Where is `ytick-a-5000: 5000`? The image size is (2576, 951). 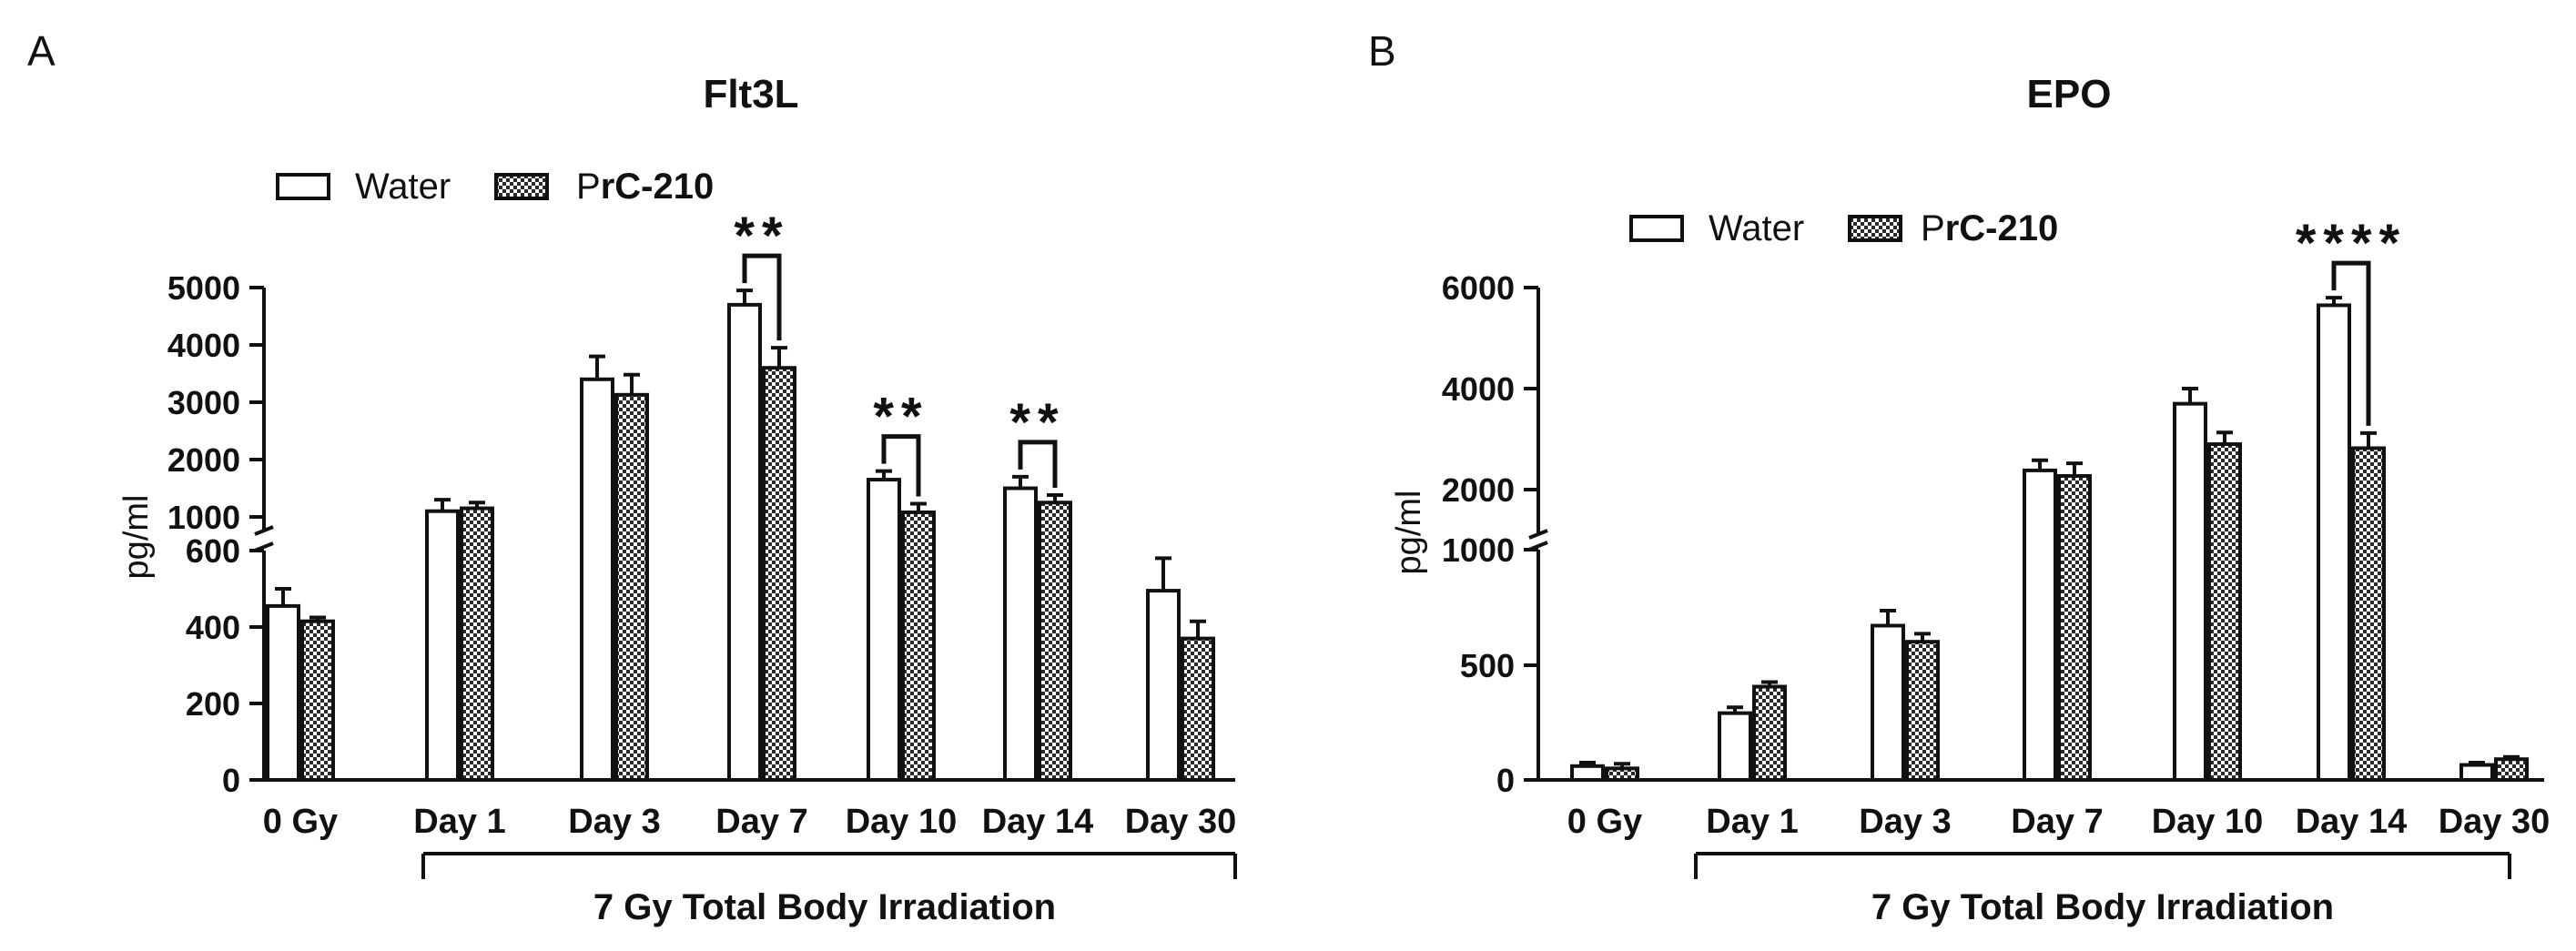 ytick-a-5000: 5000 is located at coordinates (203, 288).